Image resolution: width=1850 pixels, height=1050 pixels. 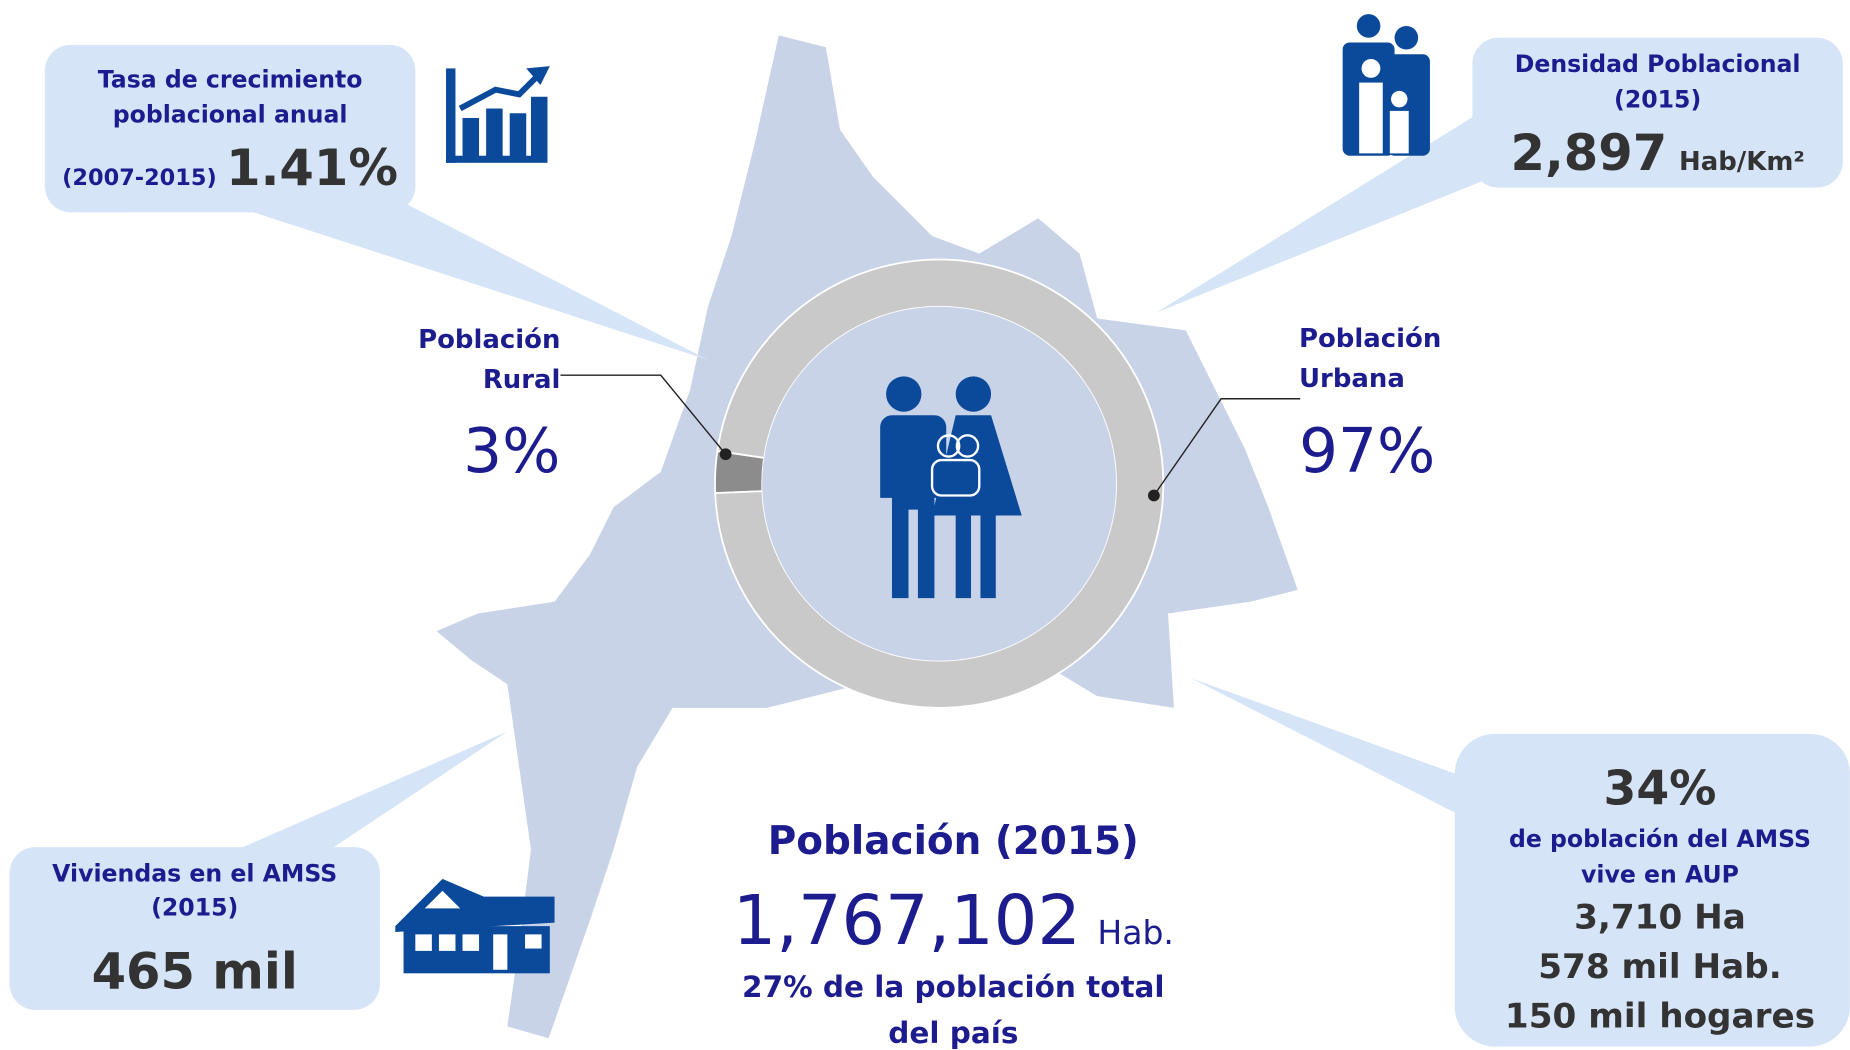 I want to click on label-line: Rural, so click(x=522, y=380).